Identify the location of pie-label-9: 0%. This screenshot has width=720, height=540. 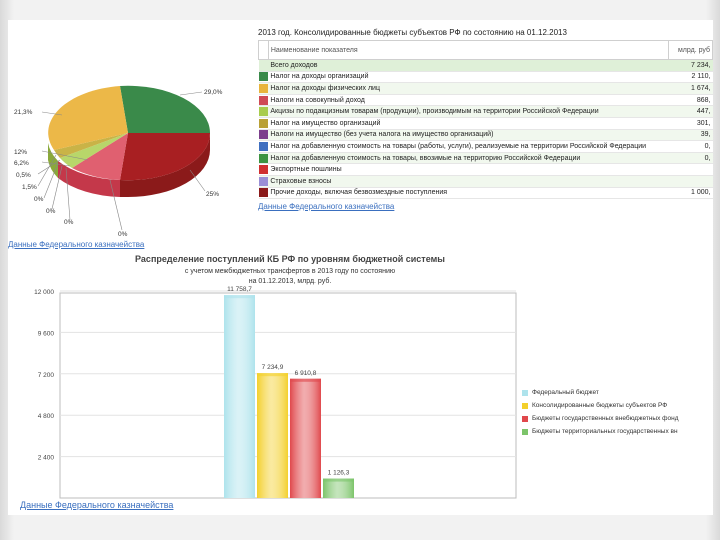
(69, 222).